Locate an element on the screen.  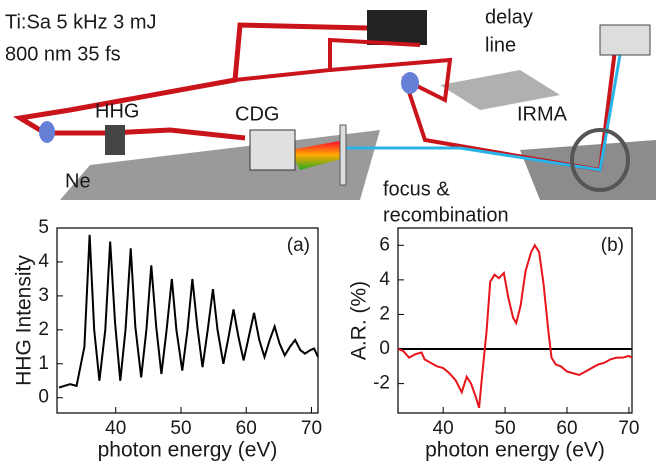
label: recombination is located at coordinates (446, 215).